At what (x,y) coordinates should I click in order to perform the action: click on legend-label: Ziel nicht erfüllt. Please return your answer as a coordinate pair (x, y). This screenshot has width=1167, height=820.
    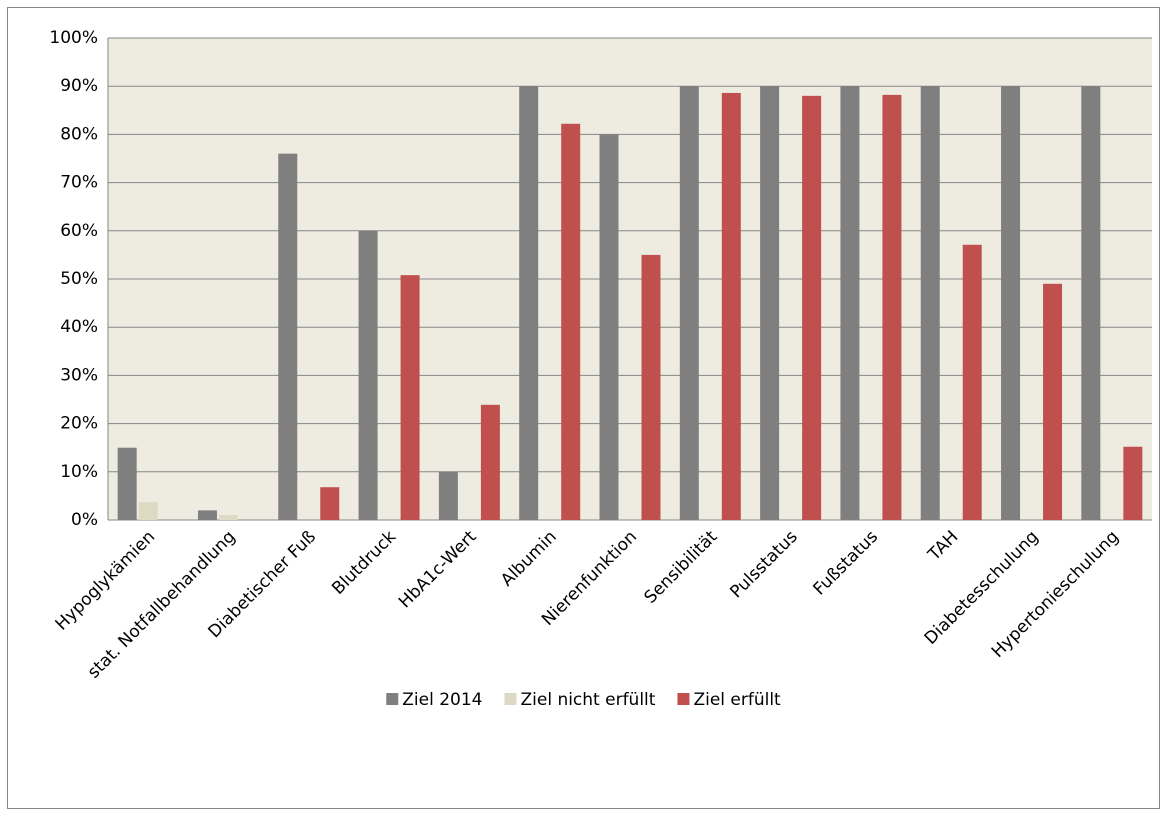
    Looking at the image, I should click on (587, 700).